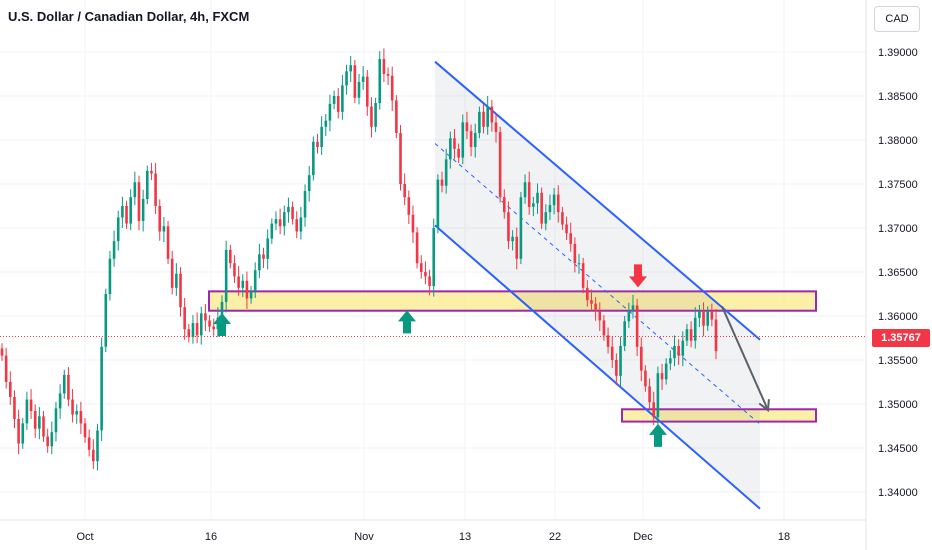 The image size is (932, 550). What do you see at coordinates (784, 537) in the screenshot?
I see `time-tick-label: 18` at bounding box center [784, 537].